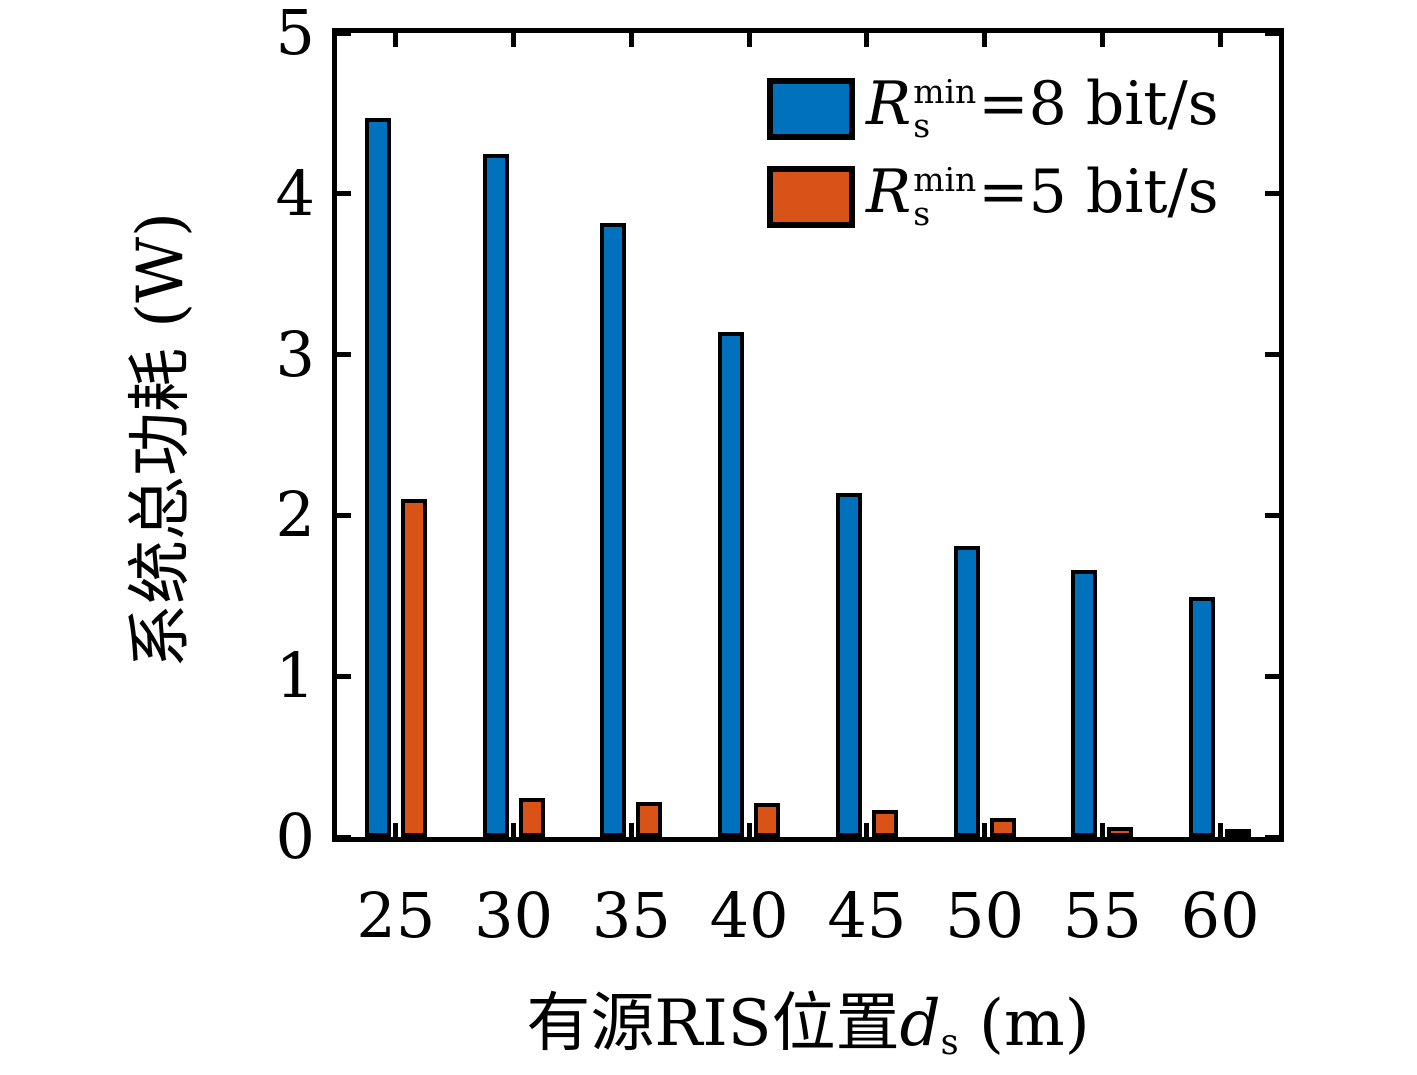  I want to click on x-axis-title: 有源RIS位置ds (m), so click(808, 1018).